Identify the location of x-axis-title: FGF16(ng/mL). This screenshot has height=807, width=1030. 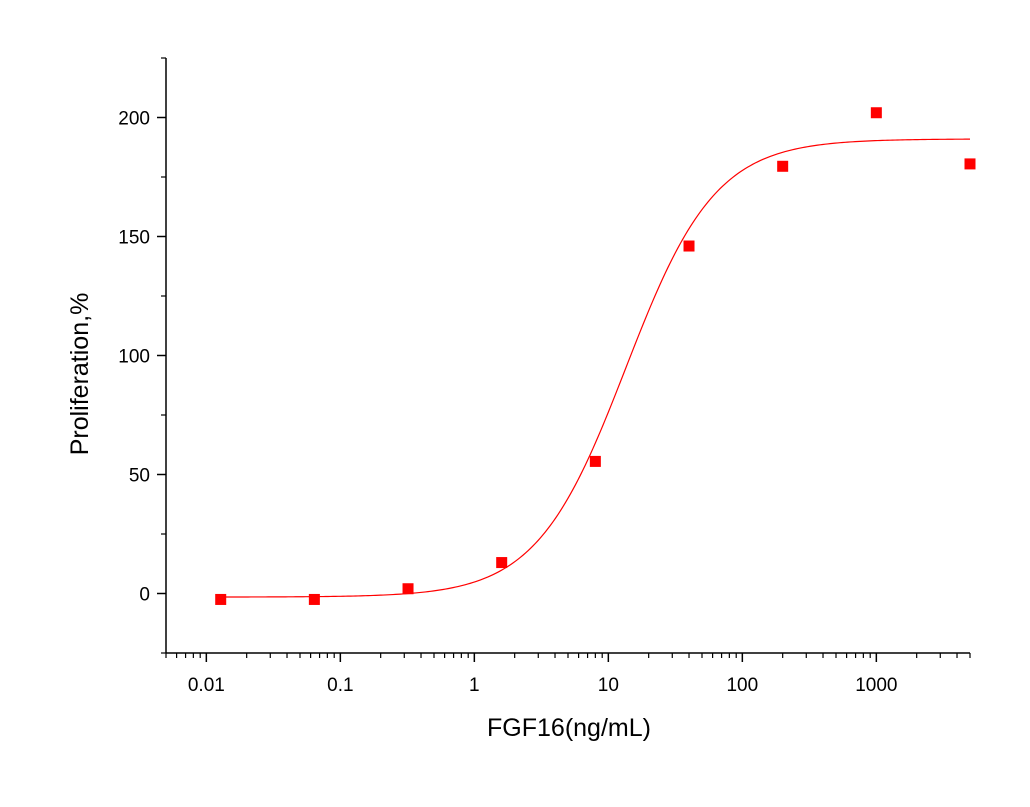
(569, 728).